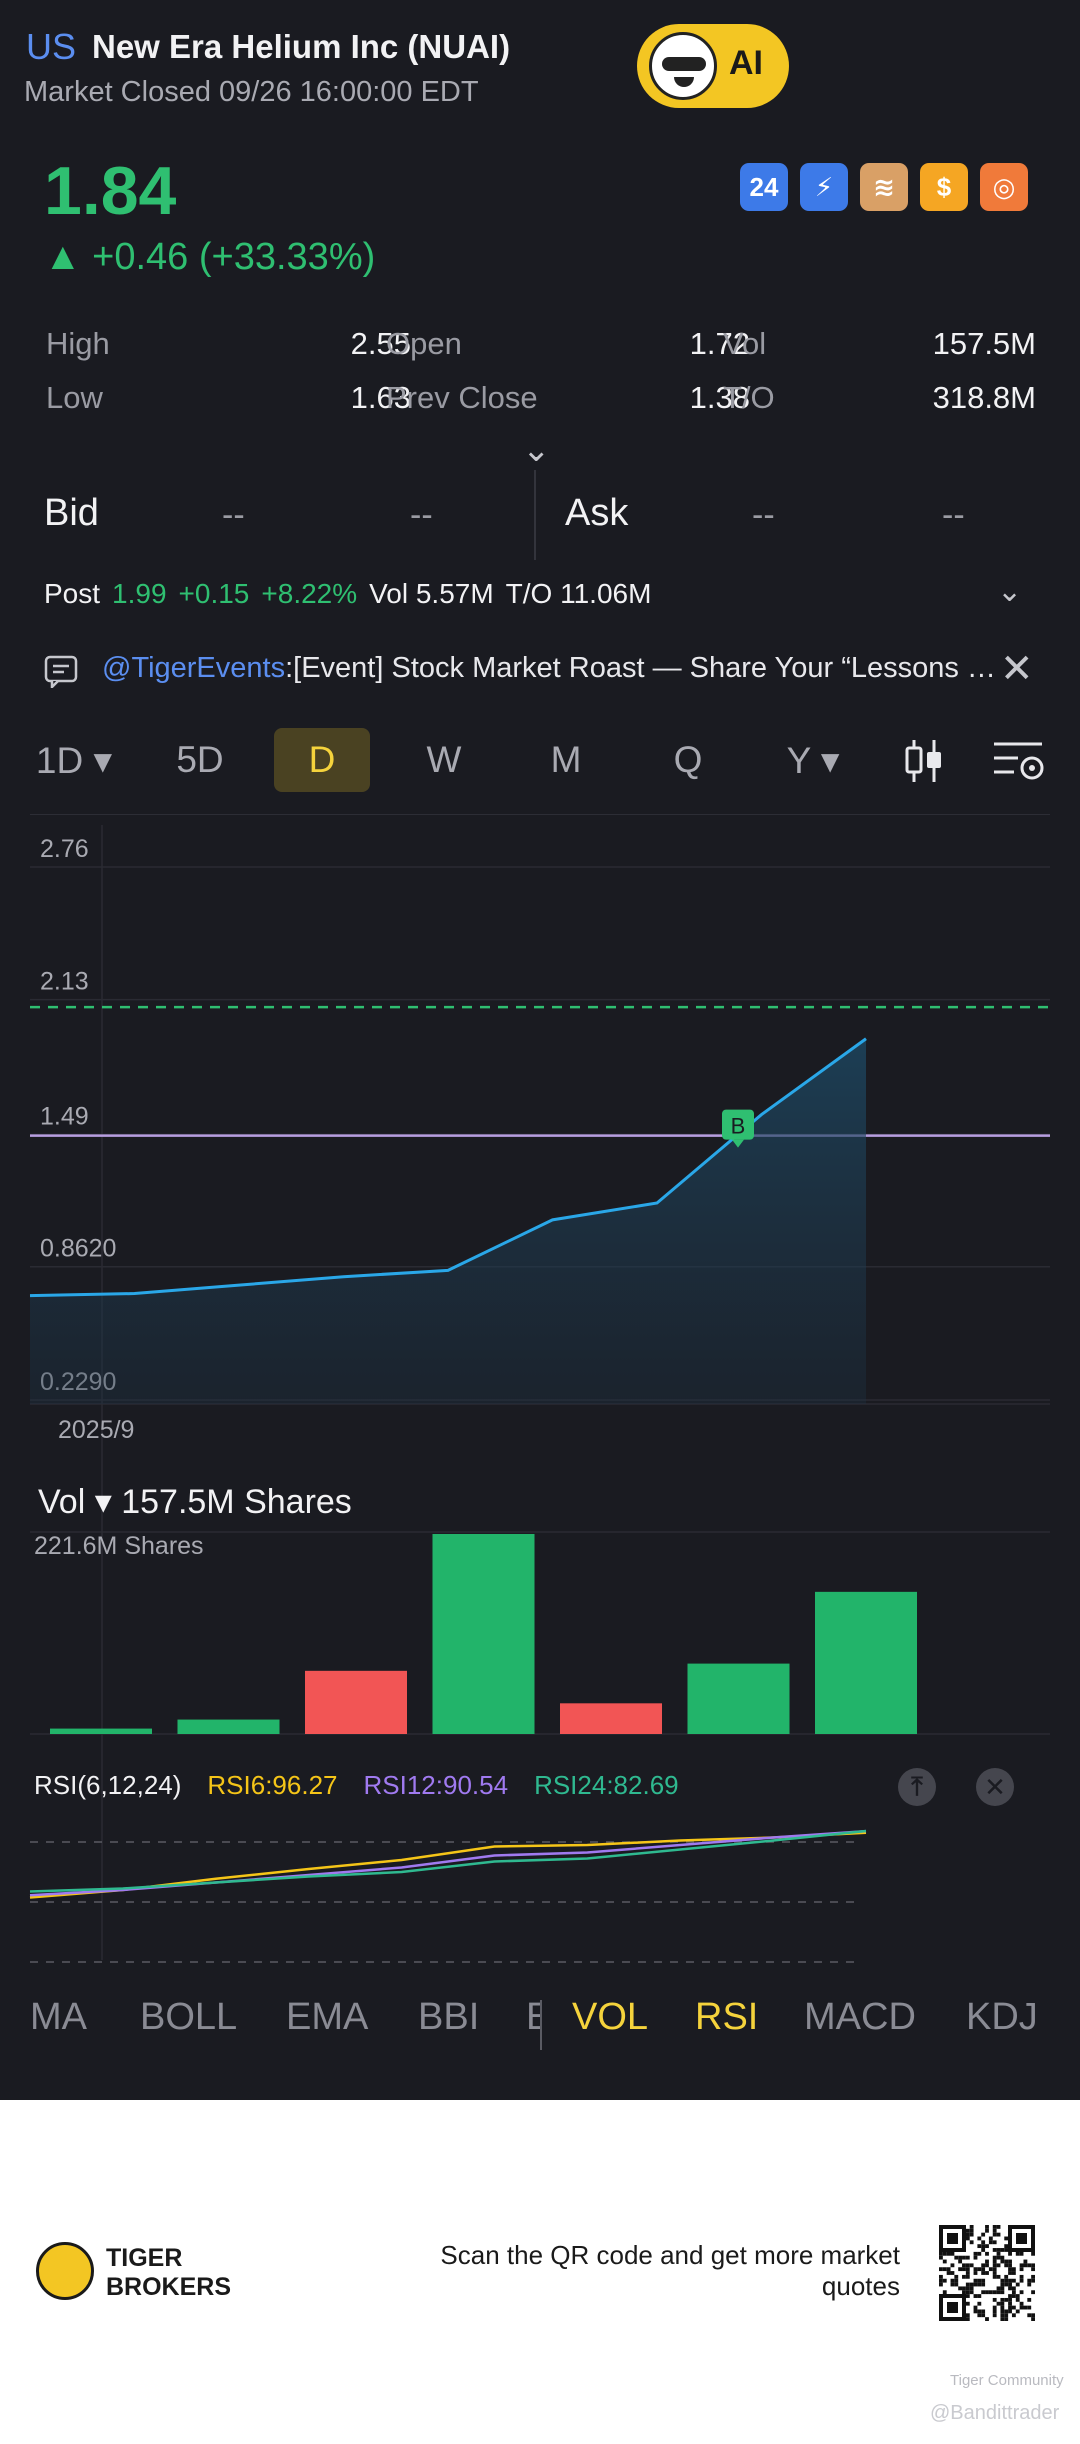 This screenshot has height=2444, width=1080. What do you see at coordinates (953, 515) in the screenshot?
I see `ask-size: --` at bounding box center [953, 515].